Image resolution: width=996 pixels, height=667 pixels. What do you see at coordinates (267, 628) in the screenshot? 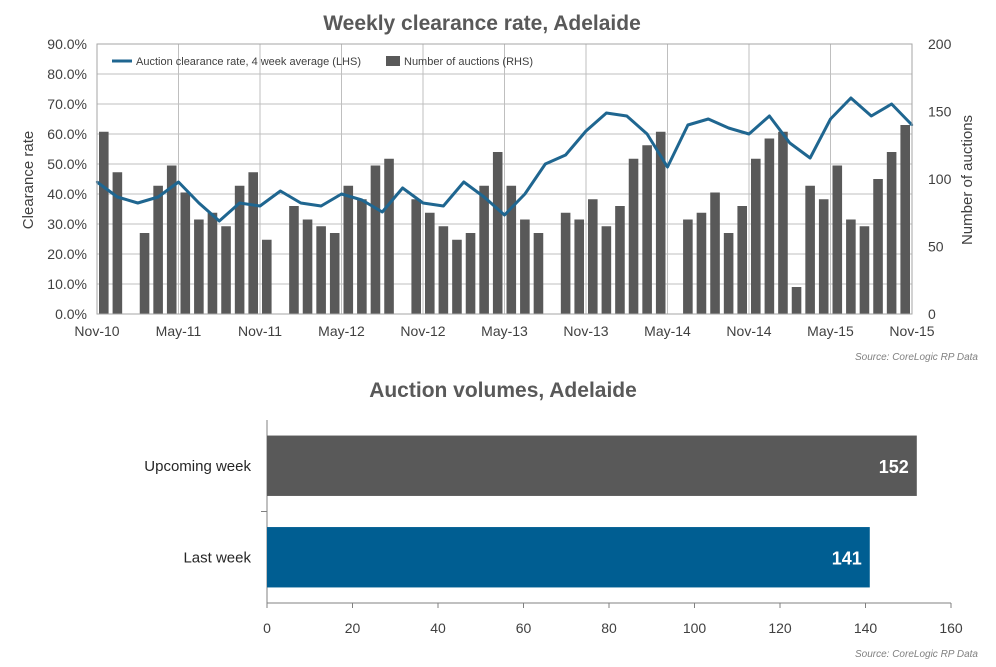
I see `chart2-x-tick: 0` at bounding box center [267, 628].